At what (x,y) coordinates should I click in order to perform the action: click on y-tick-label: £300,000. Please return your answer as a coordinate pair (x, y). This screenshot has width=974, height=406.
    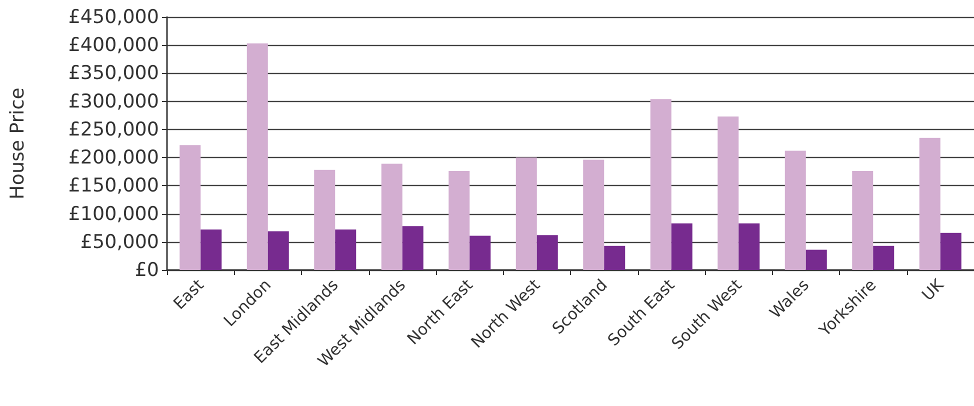
    Looking at the image, I should click on (113, 101).